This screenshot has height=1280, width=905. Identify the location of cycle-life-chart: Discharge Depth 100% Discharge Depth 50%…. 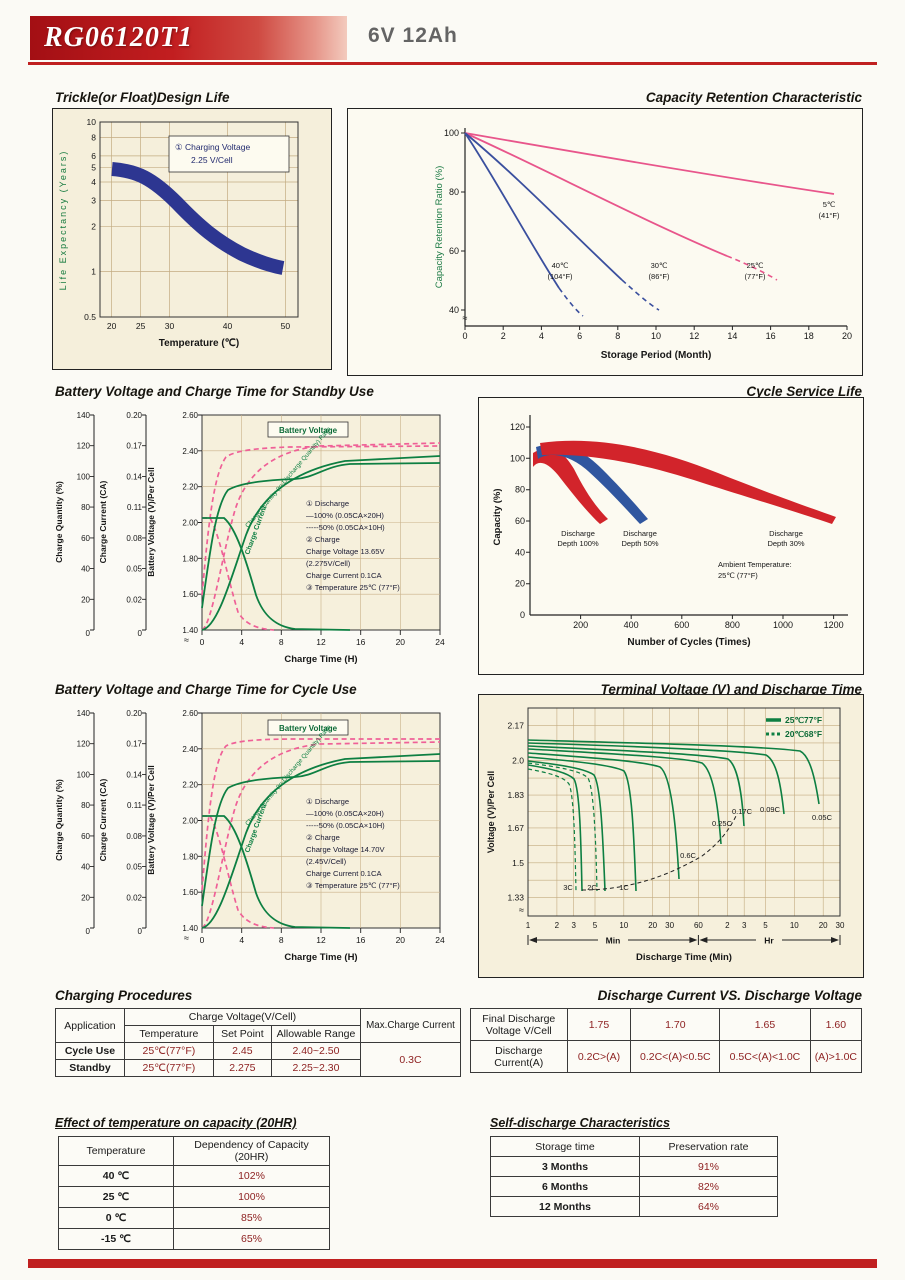
(671, 536).